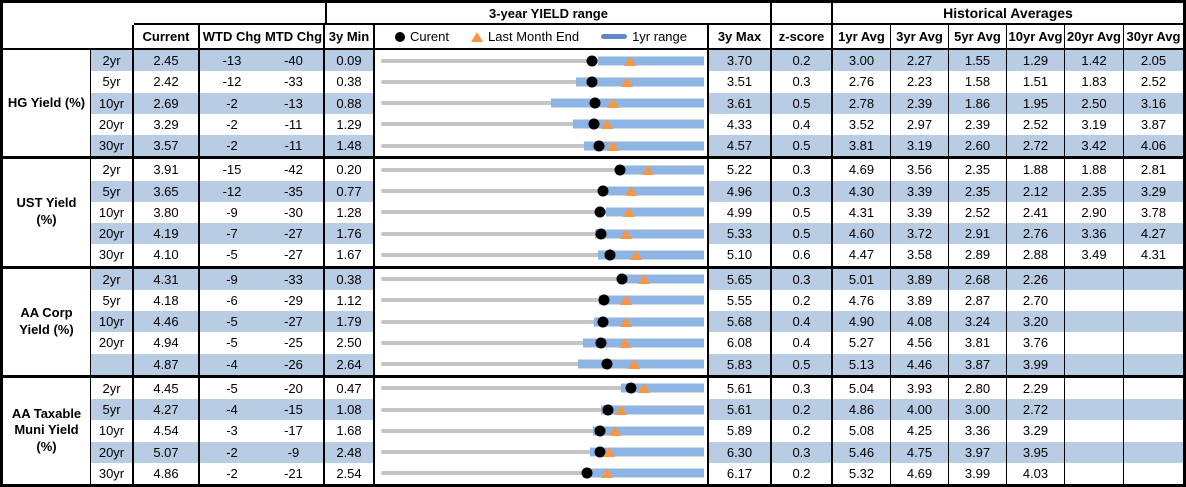  What do you see at coordinates (740, 388) in the screenshot?
I see `3y-max-value: 5.61` at bounding box center [740, 388].